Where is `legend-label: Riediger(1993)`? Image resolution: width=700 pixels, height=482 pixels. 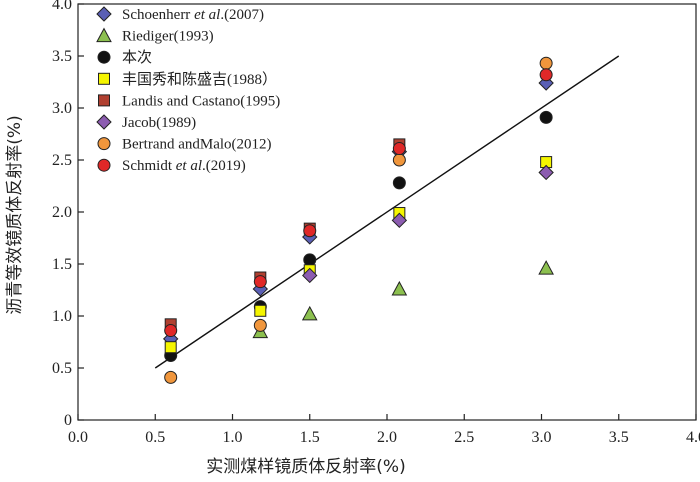
legend-label: Riediger(1993) is located at coordinates (168, 37).